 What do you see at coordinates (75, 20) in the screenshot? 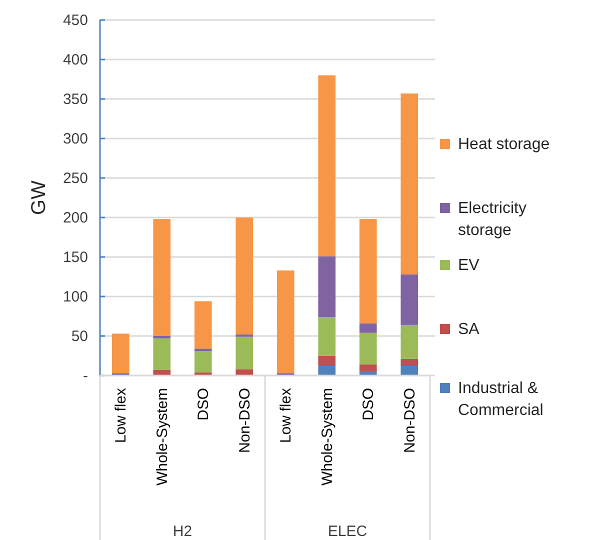
I see `y-tick-label: 450` at bounding box center [75, 20].